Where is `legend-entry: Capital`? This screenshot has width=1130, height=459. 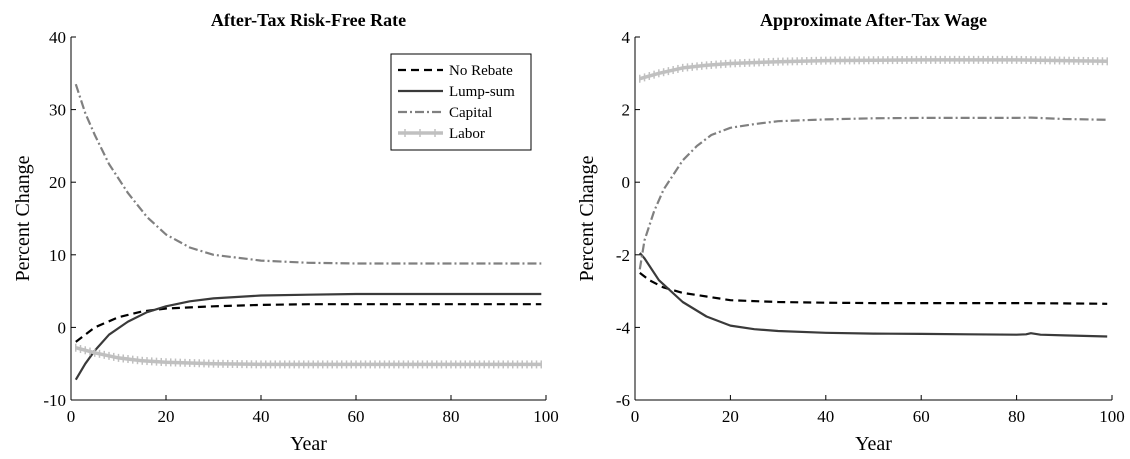
legend-entry: Capital is located at coordinates (470, 113).